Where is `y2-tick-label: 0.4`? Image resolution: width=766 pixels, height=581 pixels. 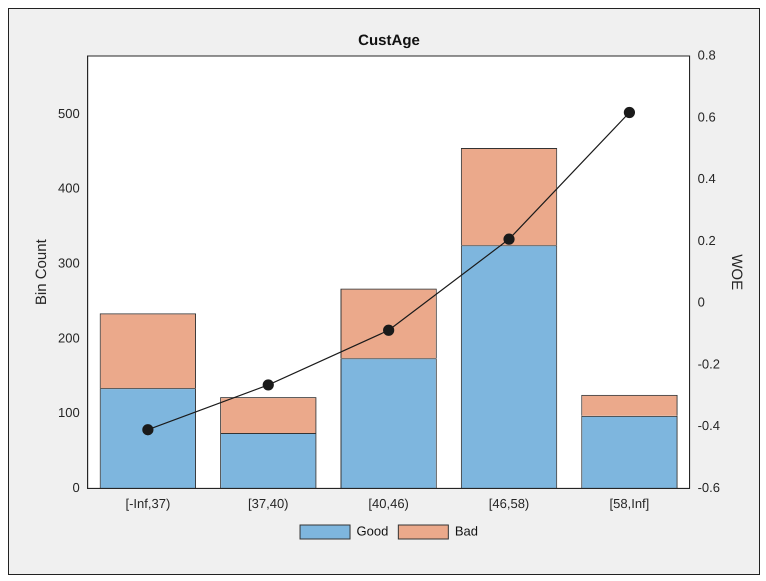
y2-tick-label: 0.4 is located at coordinates (707, 178).